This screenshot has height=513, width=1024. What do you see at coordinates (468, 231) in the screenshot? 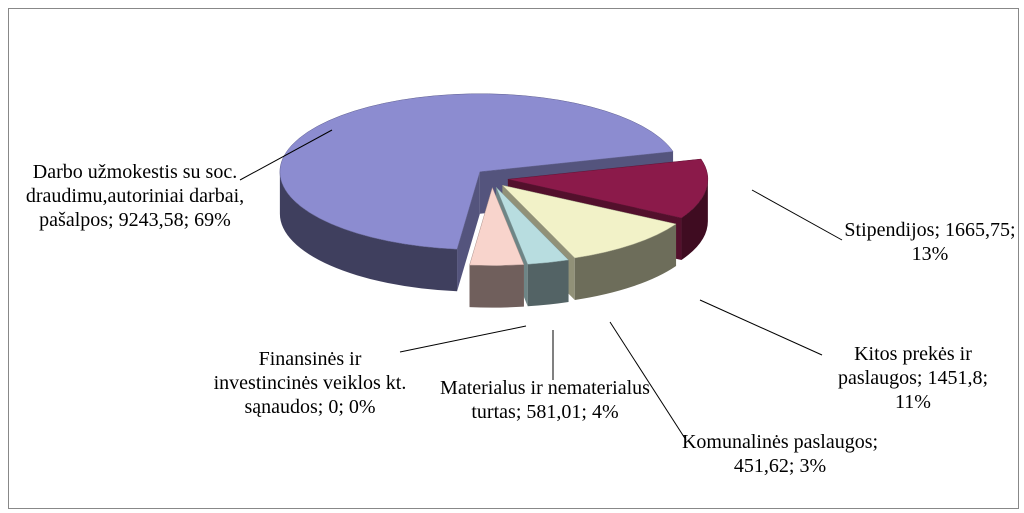
I see `slice-wall` at bounding box center [468, 231].